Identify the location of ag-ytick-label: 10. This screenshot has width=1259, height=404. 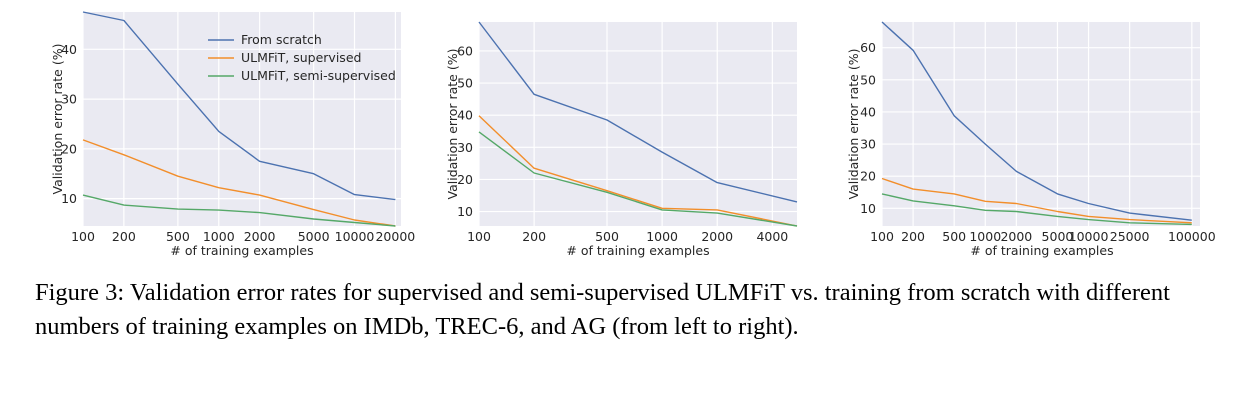
(868, 208).